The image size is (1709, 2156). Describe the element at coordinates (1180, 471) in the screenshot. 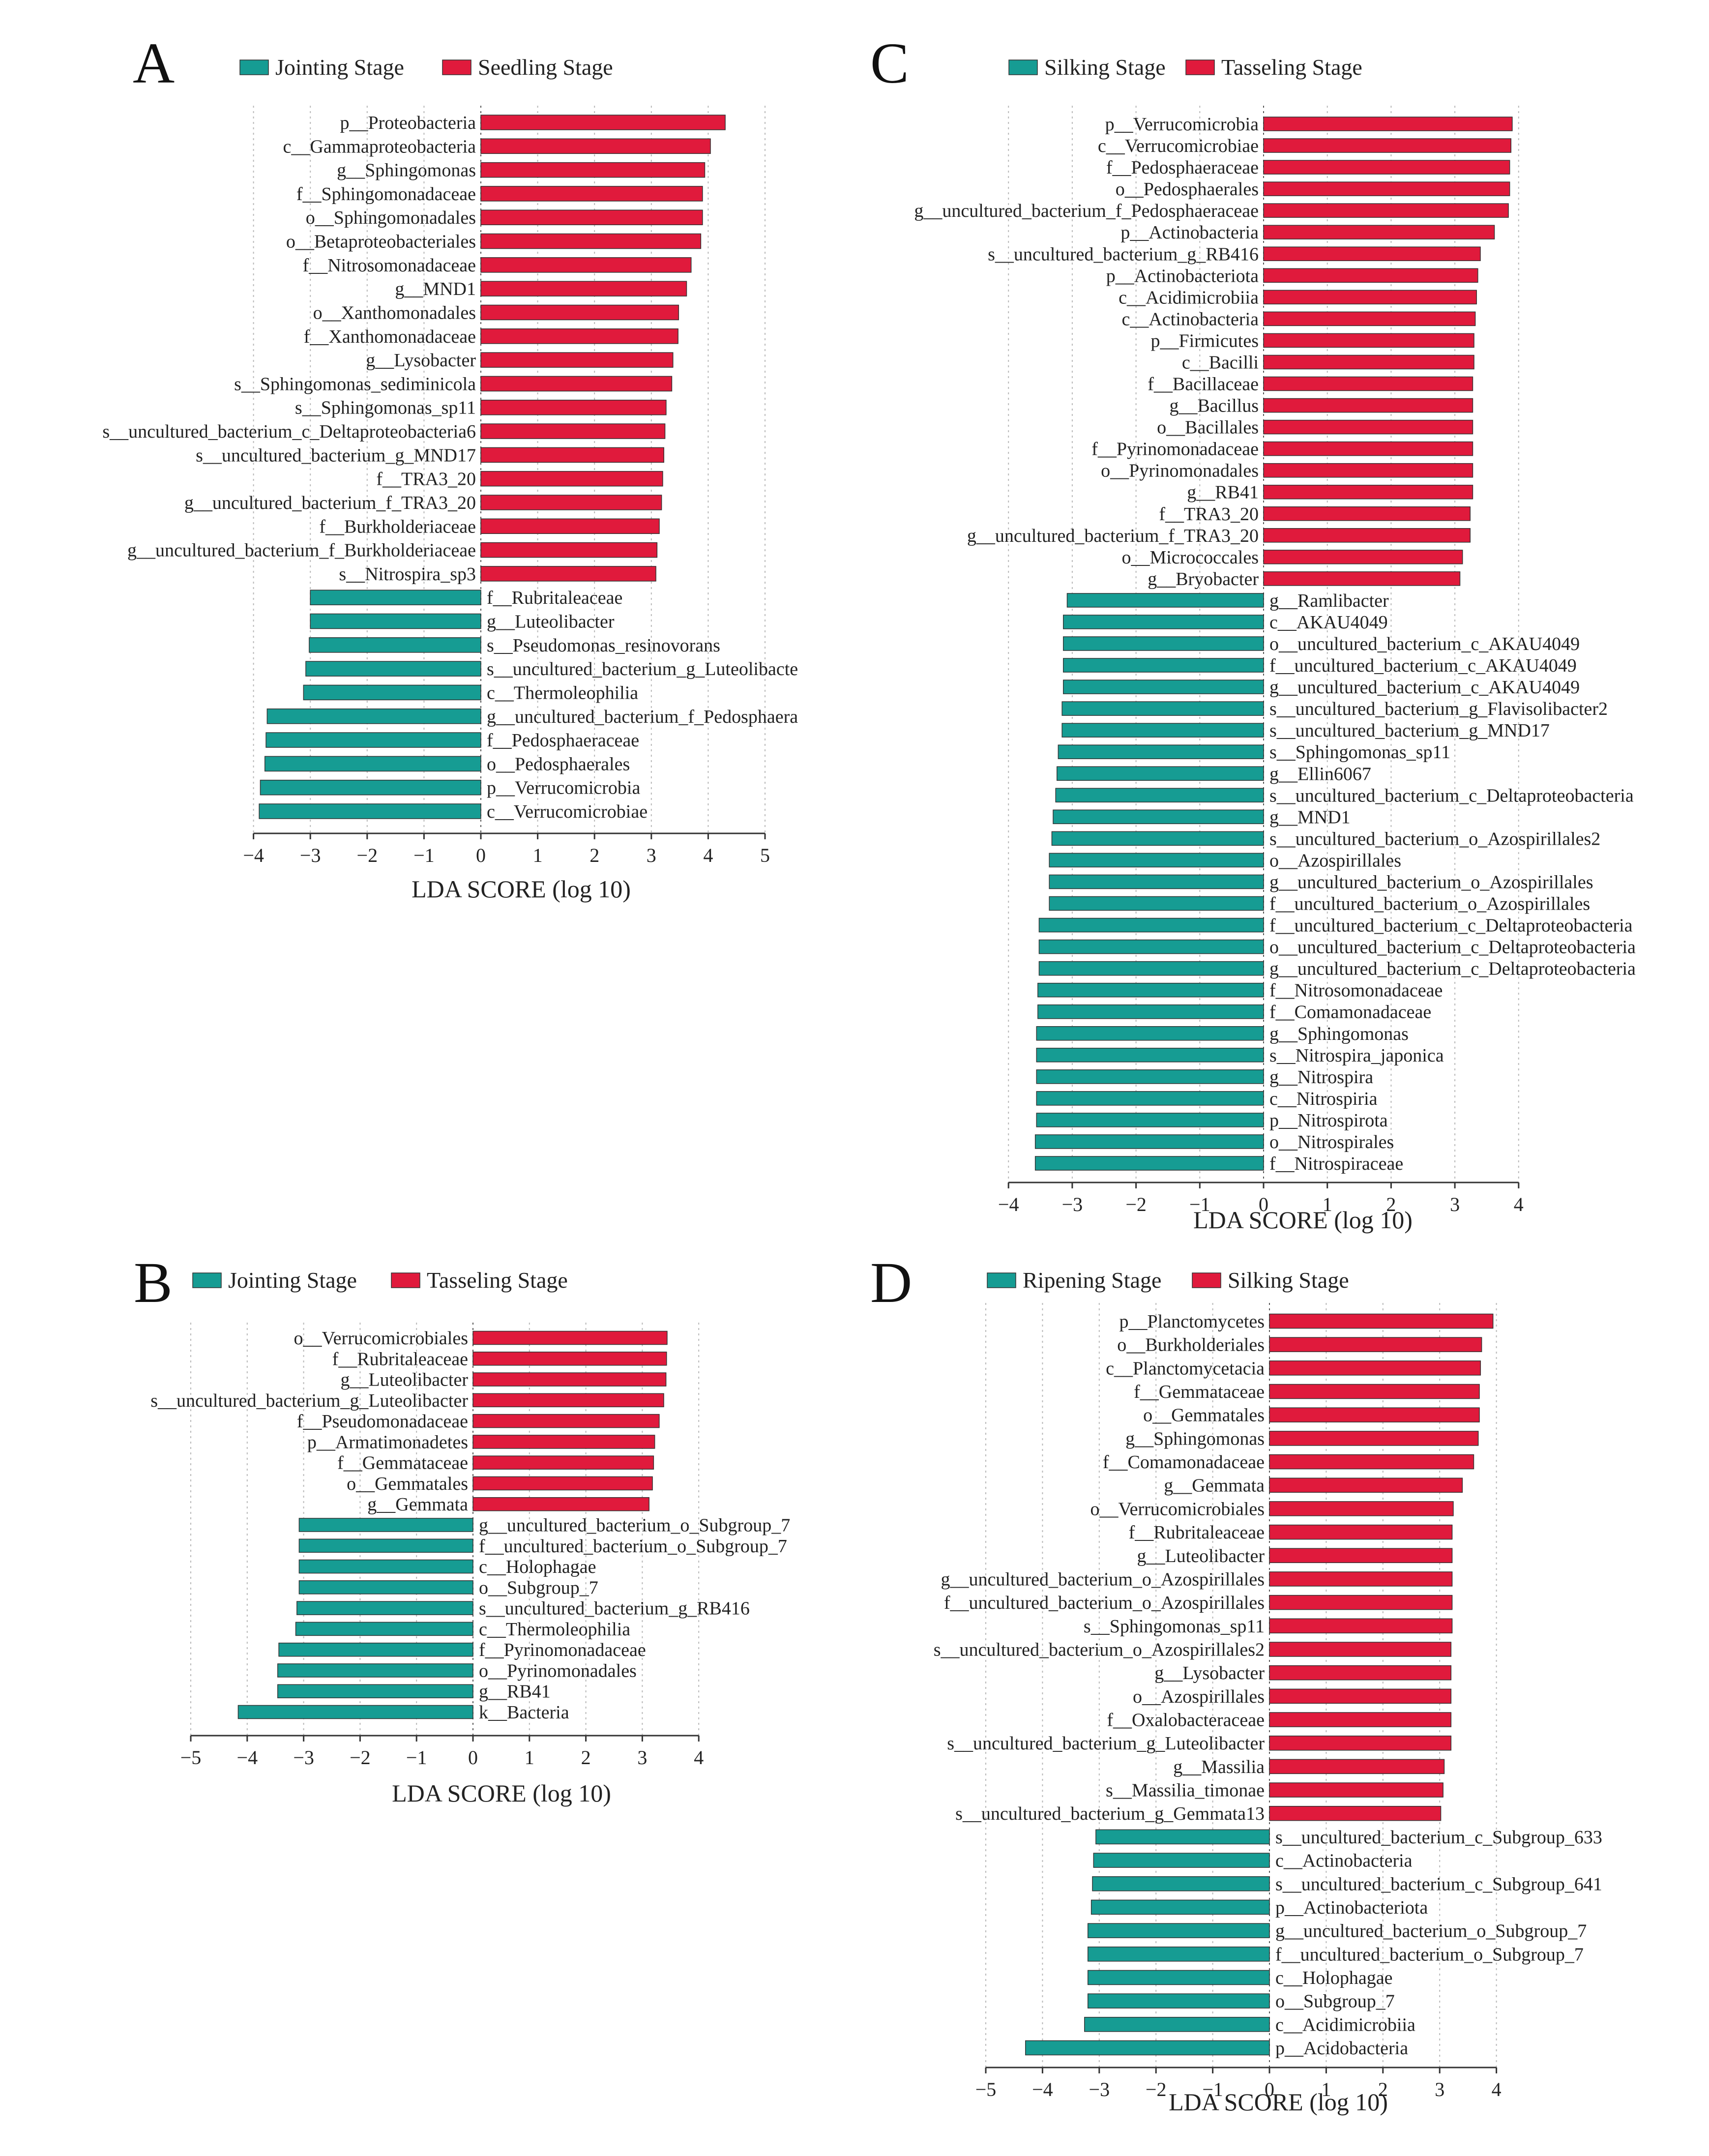

I see `feature-label: o__Pyrinomonadales` at that location.